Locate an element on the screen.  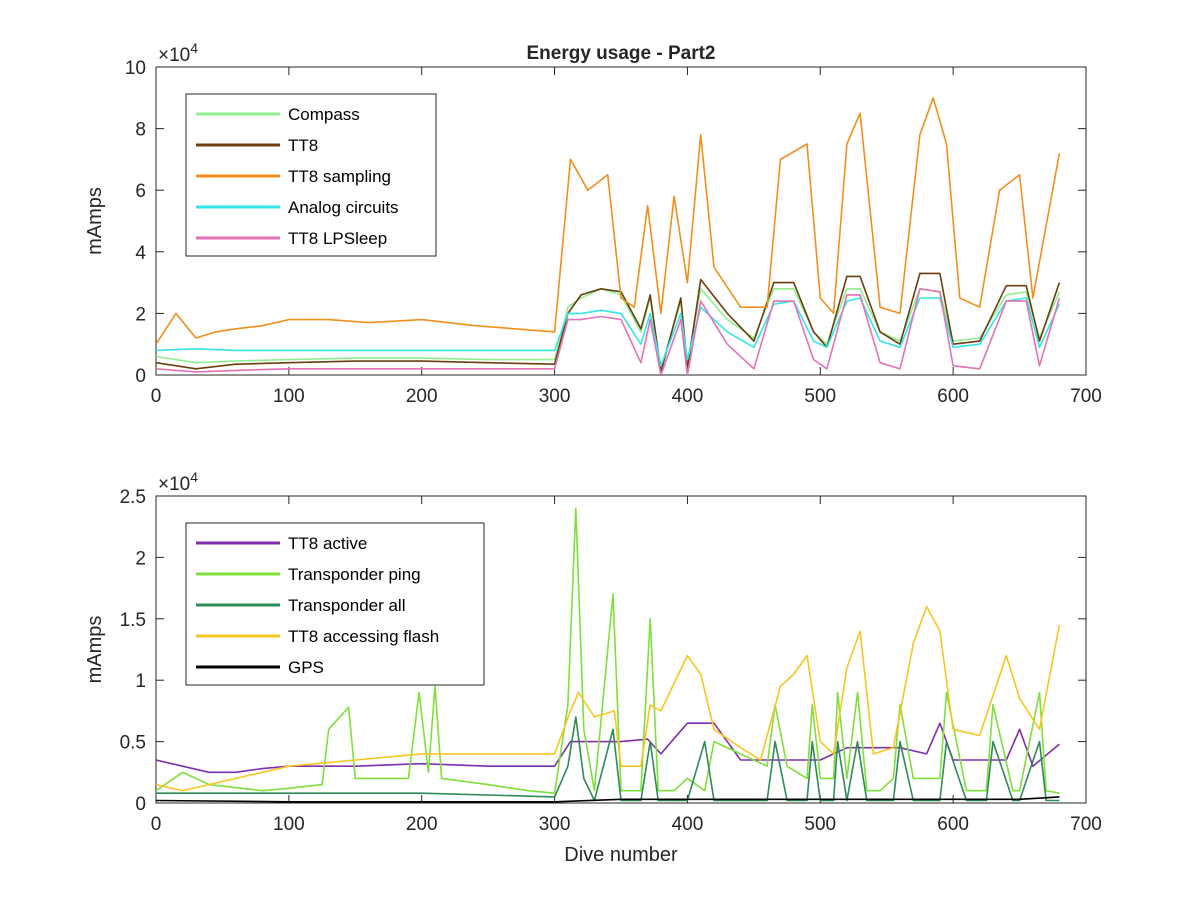
legend-label-tt8-lpsleep: TT8 LPSleep is located at coordinates (337, 238).